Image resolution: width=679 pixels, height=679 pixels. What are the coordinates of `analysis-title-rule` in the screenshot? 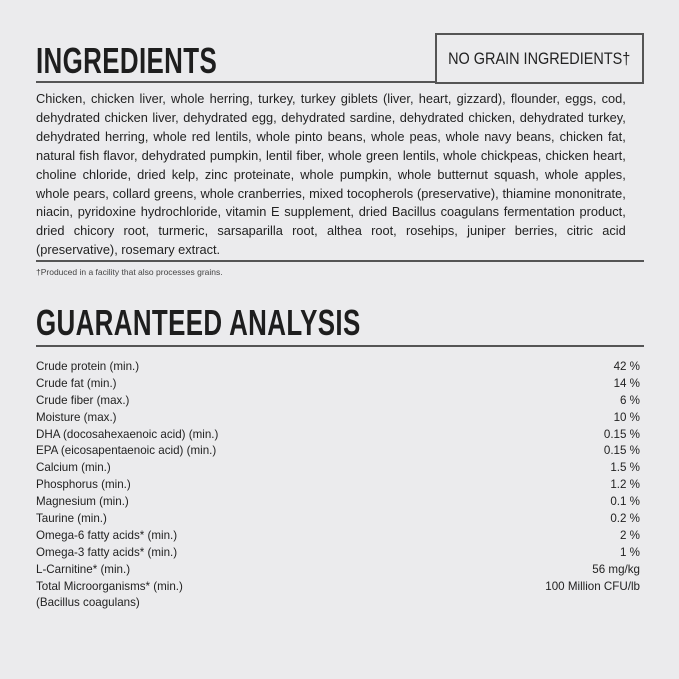 It's located at (340, 346).